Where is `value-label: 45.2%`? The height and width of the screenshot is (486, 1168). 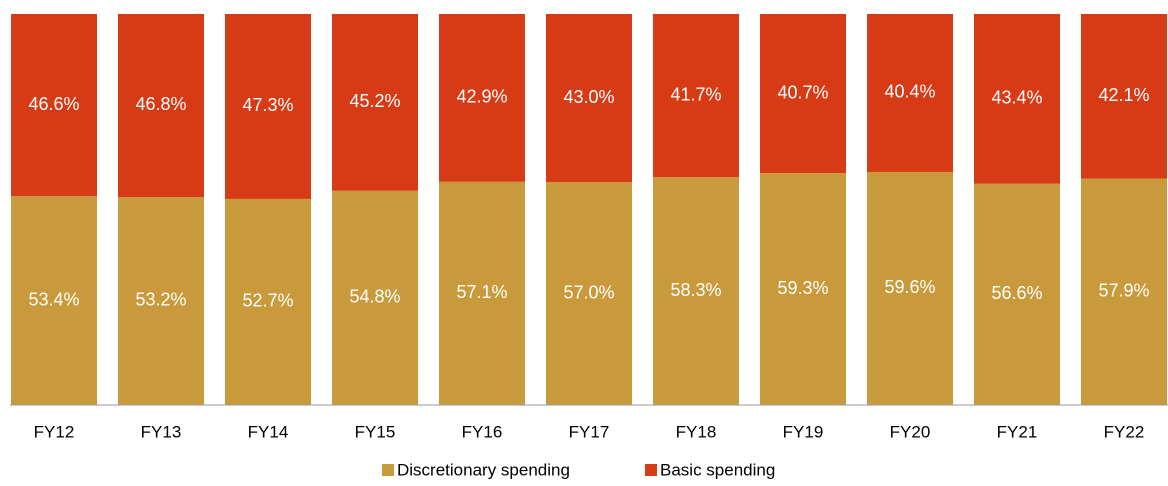
value-label: 45.2% is located at coordinates (374, 101).